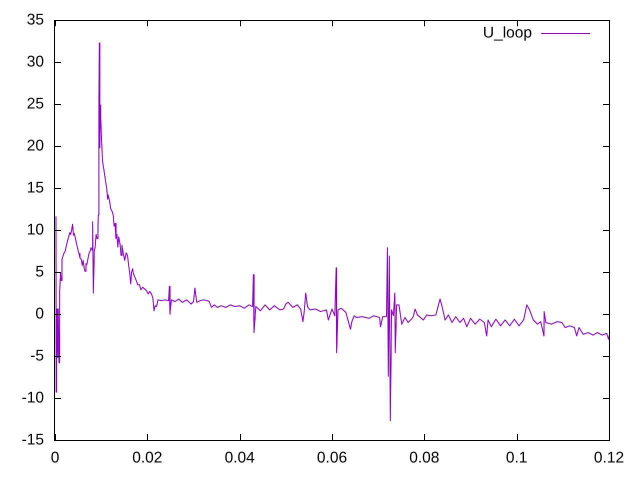  Describe the element at coordinates (35, 104) in the screenshot. I see `y-tick-label: 25` at that location.